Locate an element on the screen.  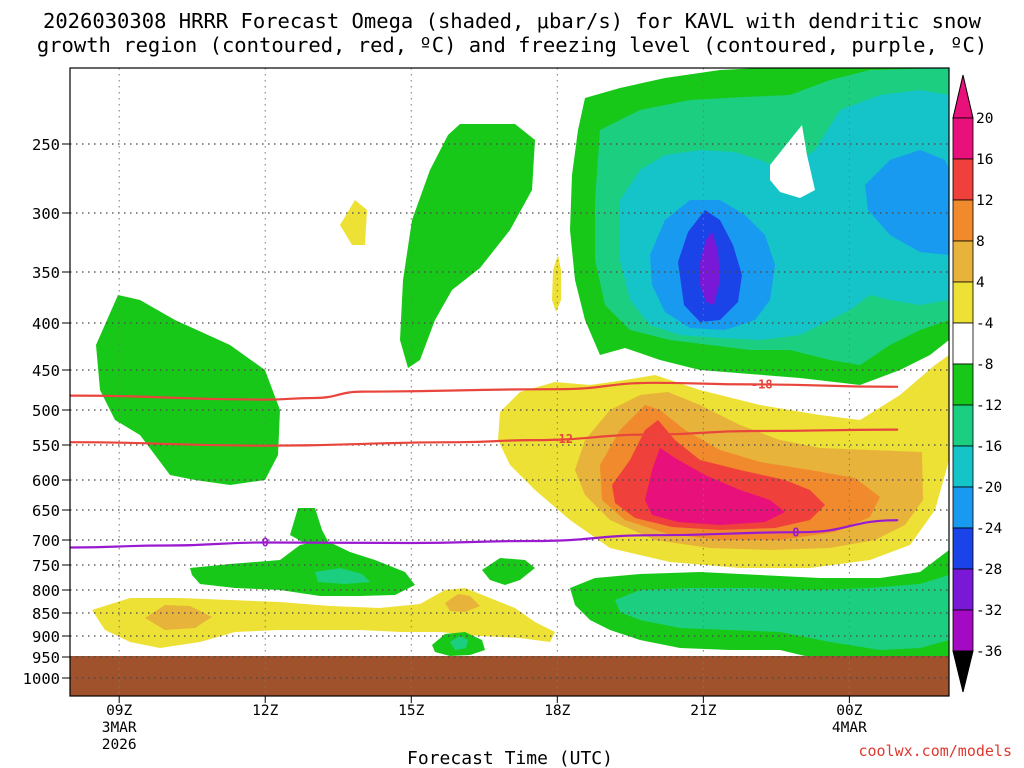
colorbar-label: 4 is located at coordinates (980, 283).